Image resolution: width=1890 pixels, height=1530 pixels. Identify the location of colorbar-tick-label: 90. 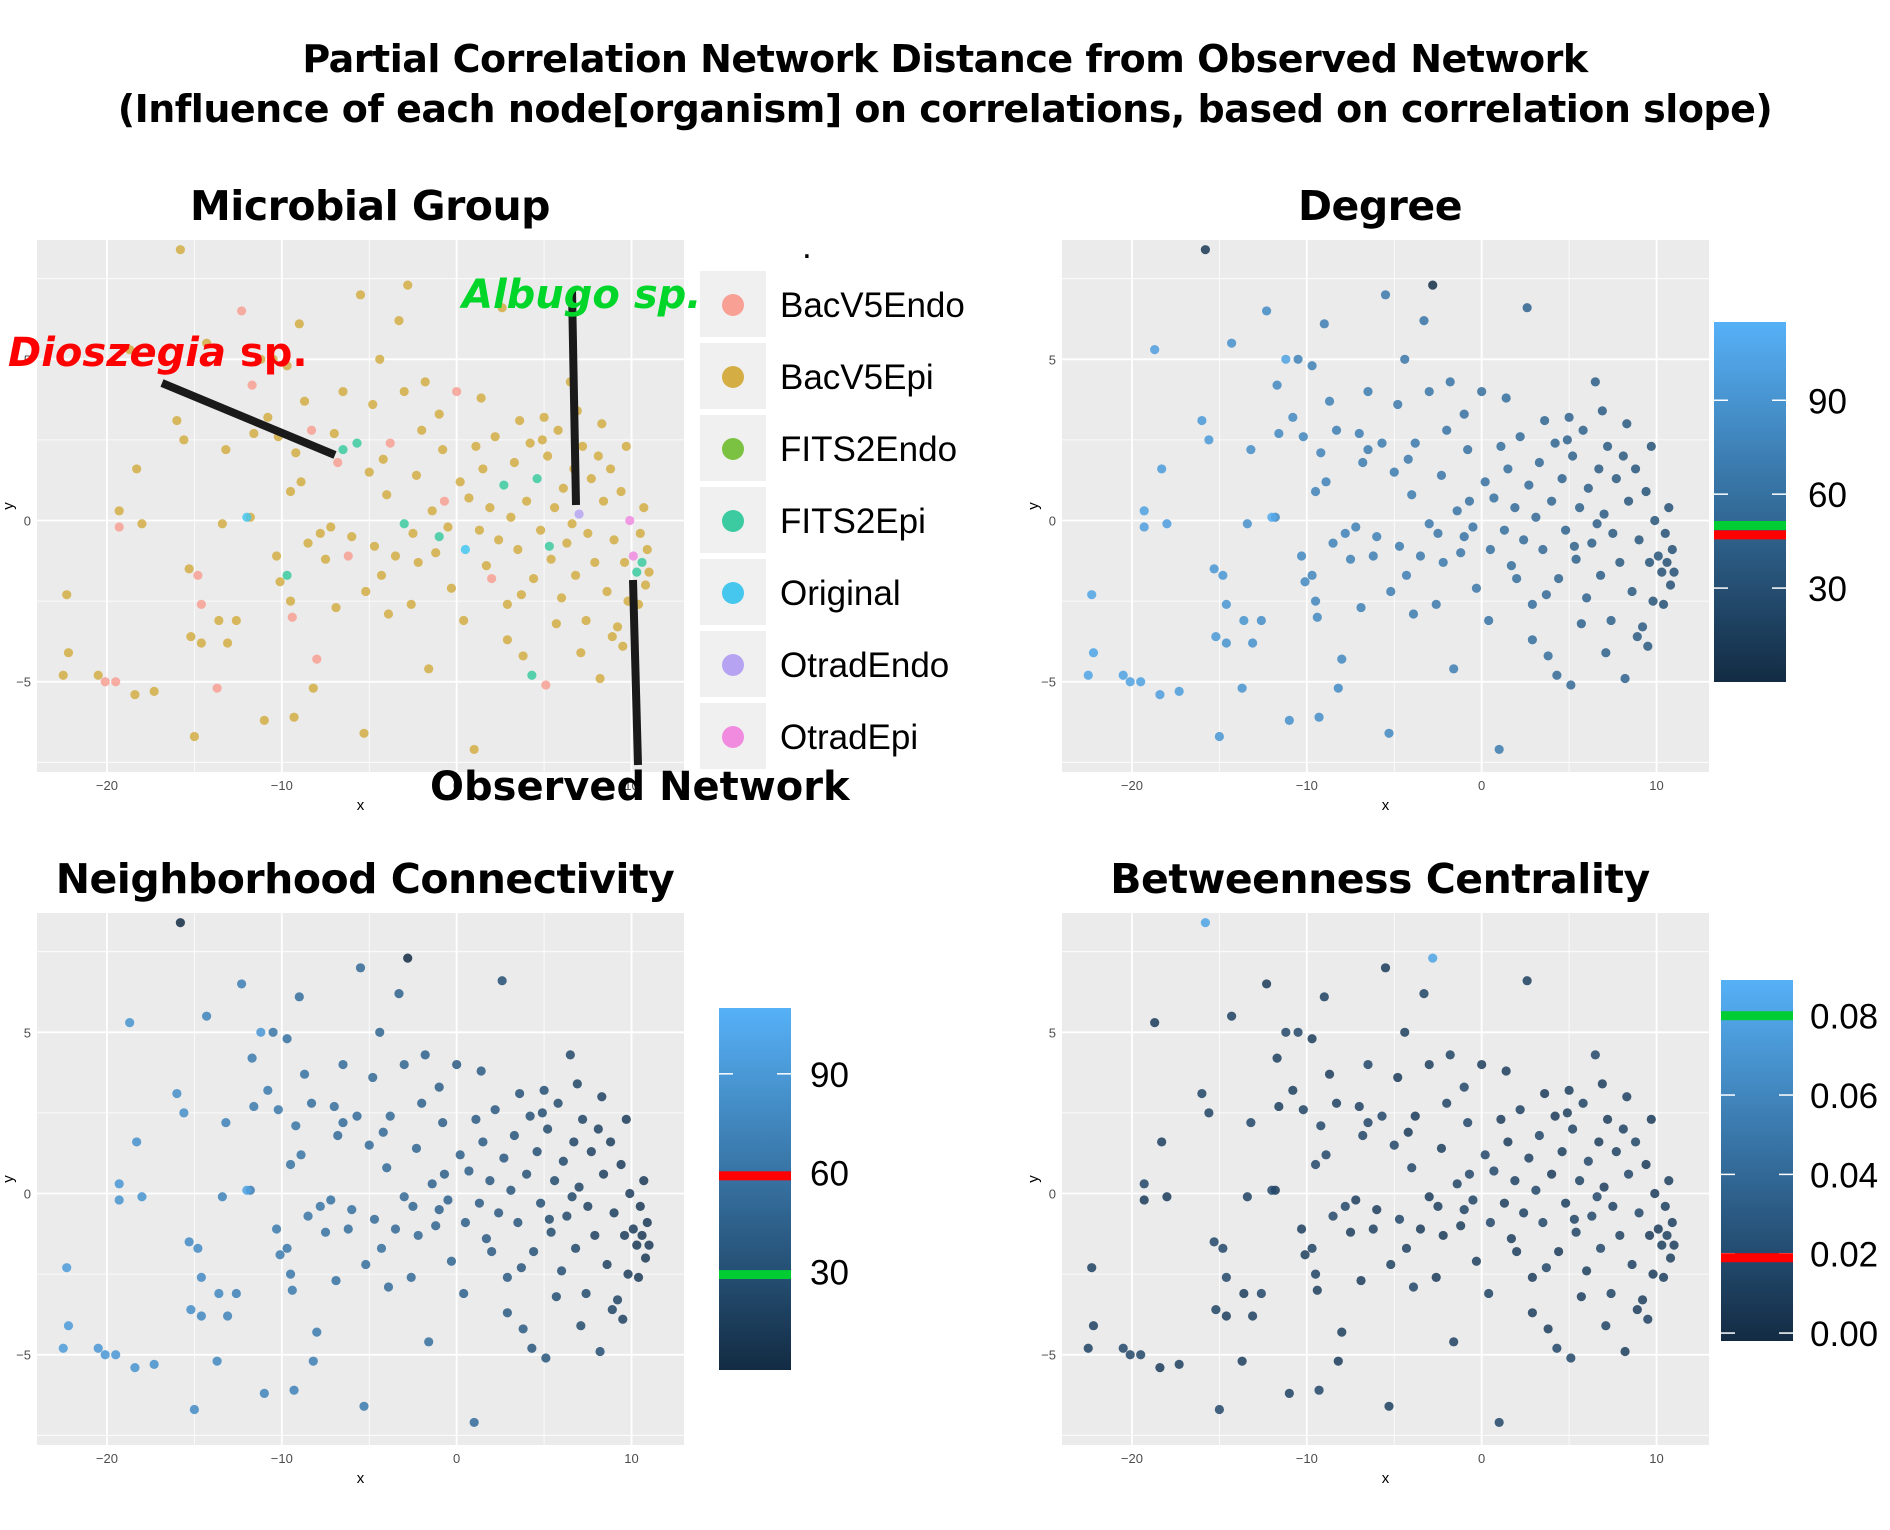
(829, 1075).